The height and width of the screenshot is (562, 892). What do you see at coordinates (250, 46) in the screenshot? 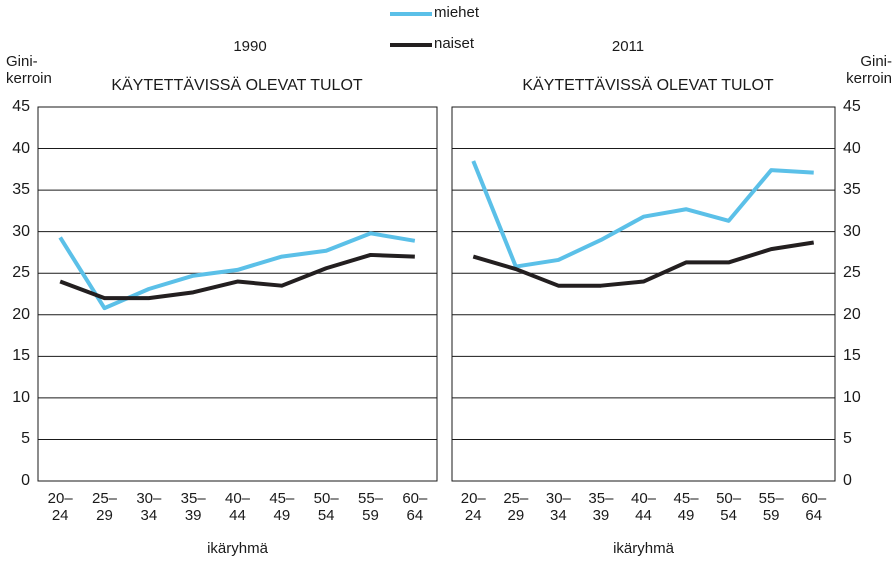
I see `chart-title: 1990` at bounding box center [250, 46].